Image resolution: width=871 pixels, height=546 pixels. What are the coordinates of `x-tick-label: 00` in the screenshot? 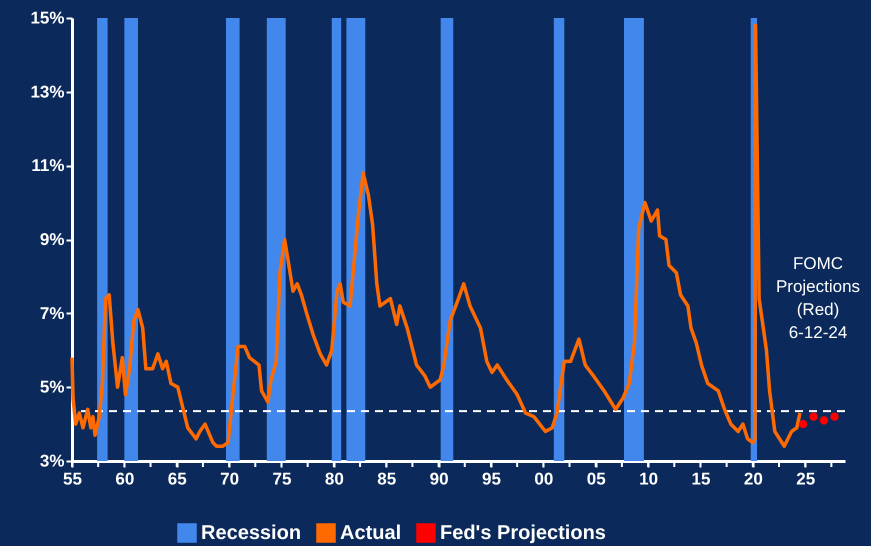 It's located at (544, 479).